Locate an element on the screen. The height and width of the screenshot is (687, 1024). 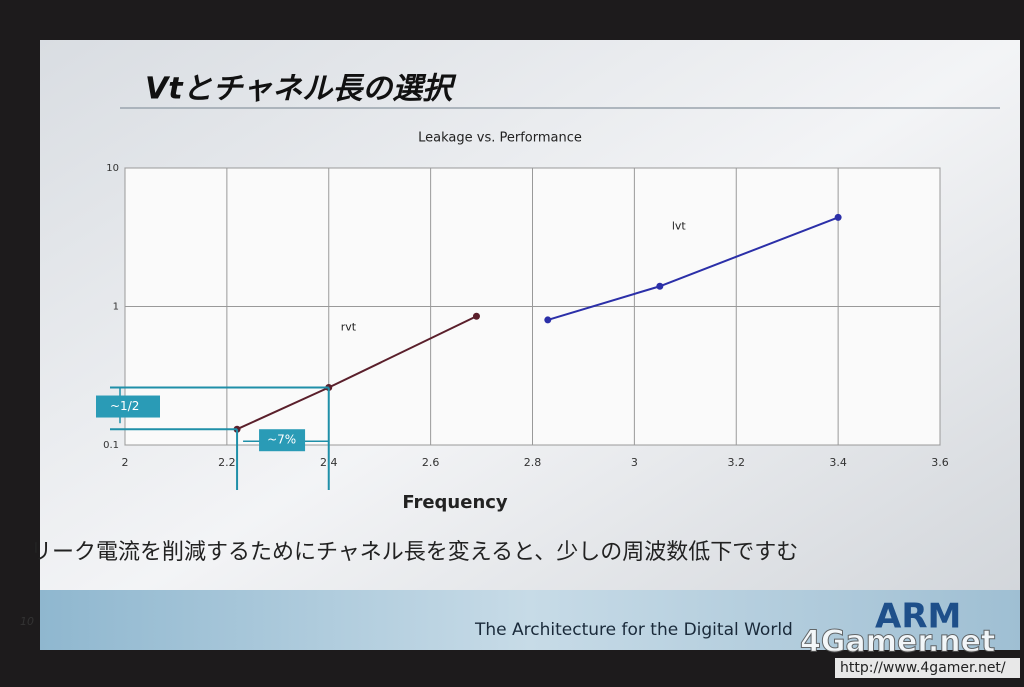
slide-title: Vtとチャネル長の選択 is located at coordinates (301, 89).